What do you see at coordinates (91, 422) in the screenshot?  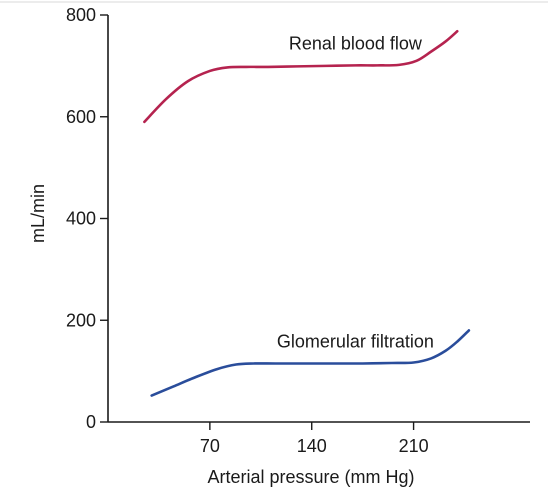 I see `y-tick-label: 0` at bounding box center [91, 422].